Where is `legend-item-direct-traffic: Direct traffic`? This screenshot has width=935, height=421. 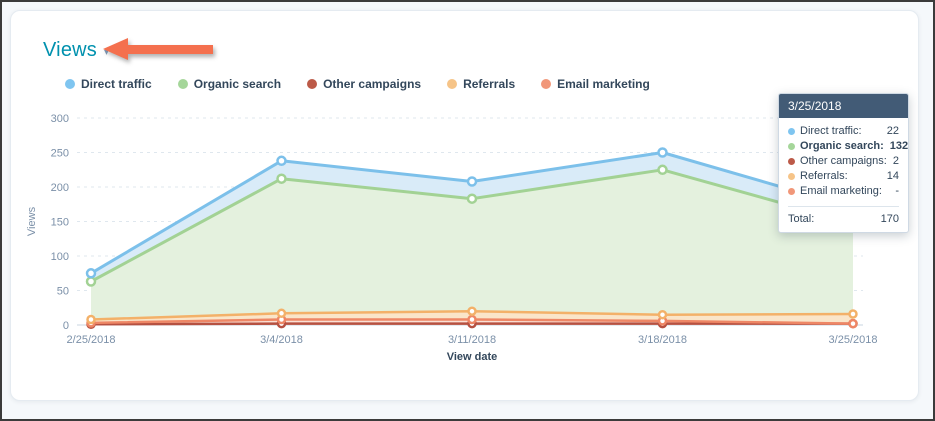
legend-item-direct-traffic: Direct traffic is located at coordinates (108, 84).